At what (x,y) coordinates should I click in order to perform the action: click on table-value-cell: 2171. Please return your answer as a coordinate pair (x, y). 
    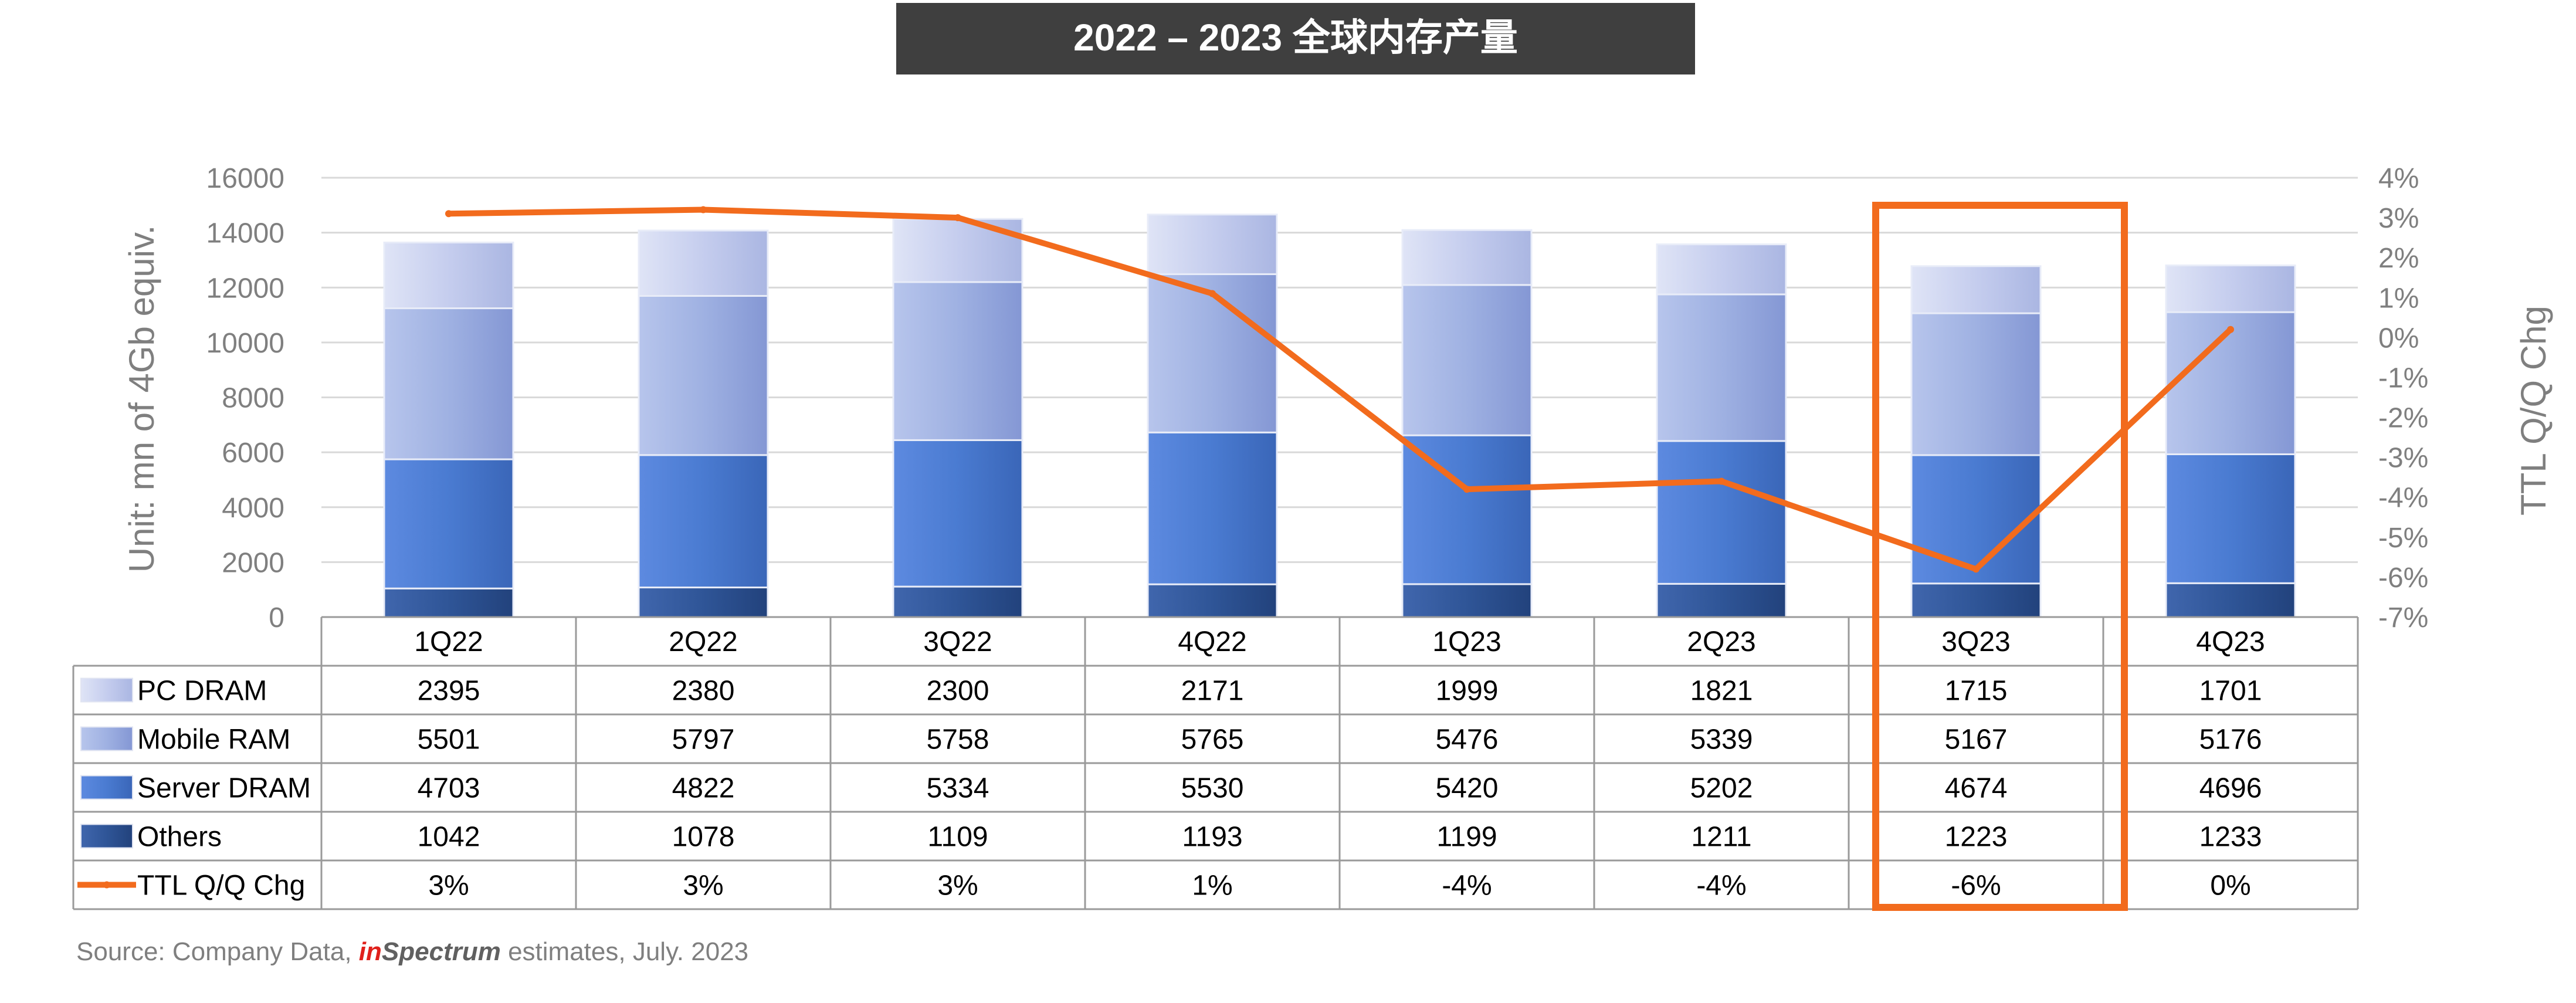
    Looking at the image, I should click on (1213, 691).